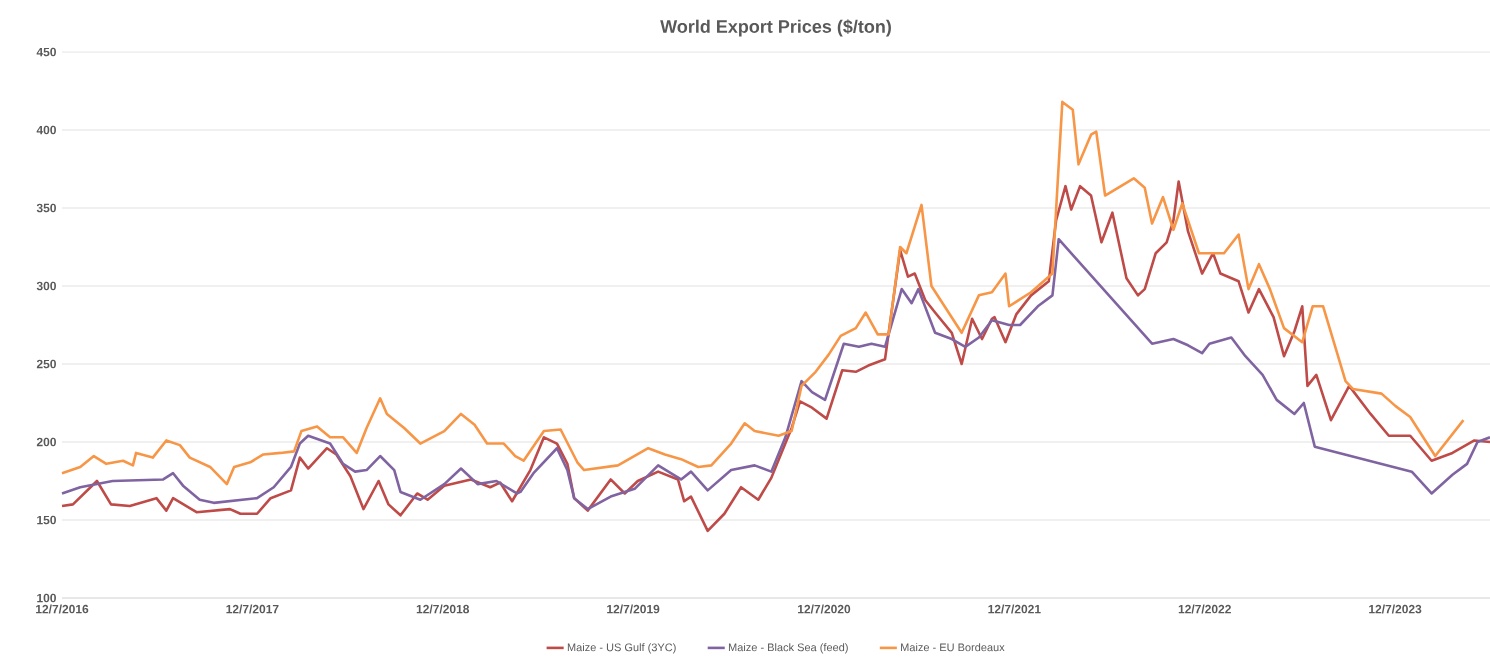 The image size is (1490, 657). Describe the element at coordinates (621, 648) in the screenshot. I see `legend-label: Maize - US Gulf (3YC)` at that location.